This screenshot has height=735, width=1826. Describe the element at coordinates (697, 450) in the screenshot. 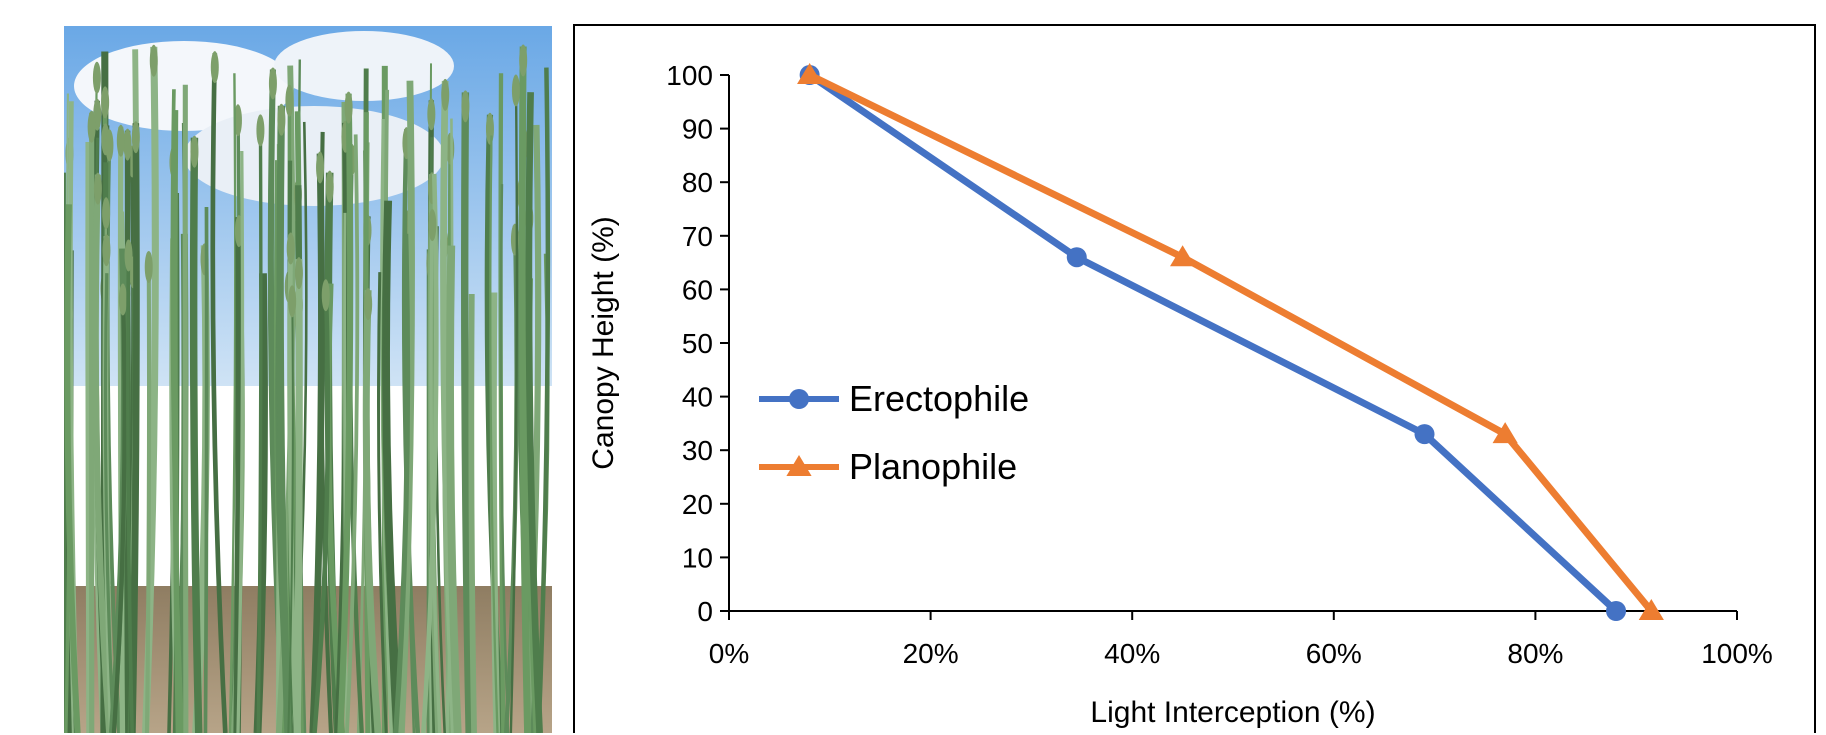

I see `y-tick-label: 30` at that location.